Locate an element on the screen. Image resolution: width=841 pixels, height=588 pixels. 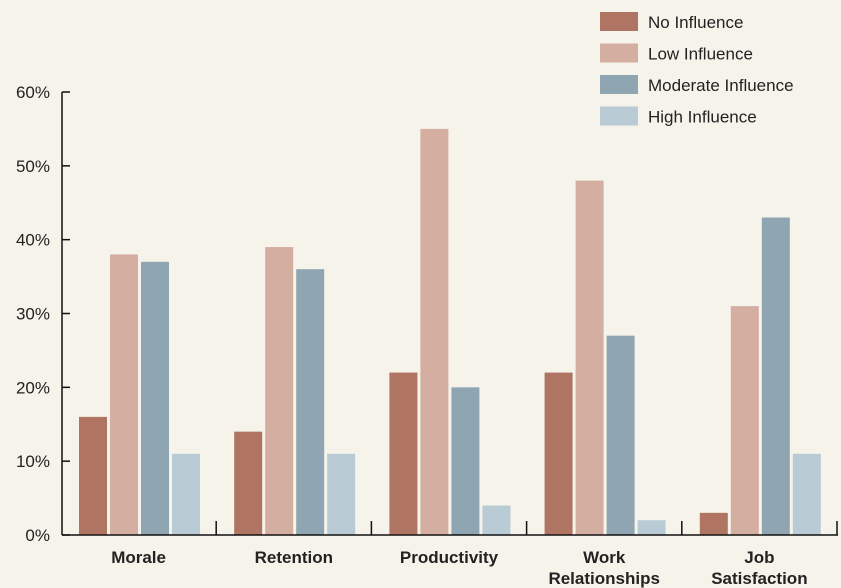
y-tick-label: 30% is located at coordinates (33, 314).